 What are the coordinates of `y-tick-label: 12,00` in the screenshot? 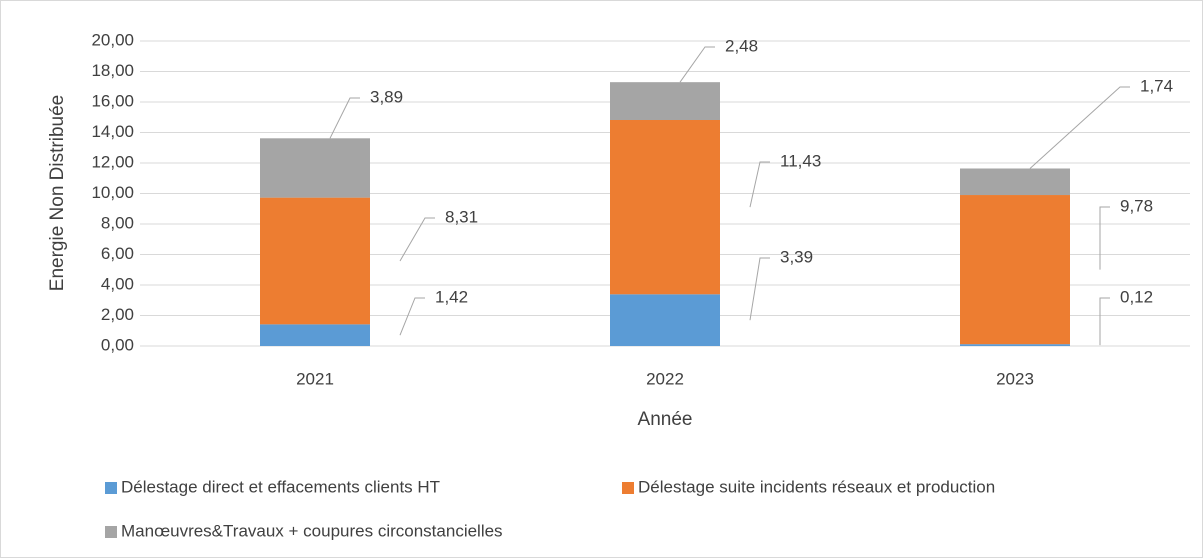 It's located at (112, 161).